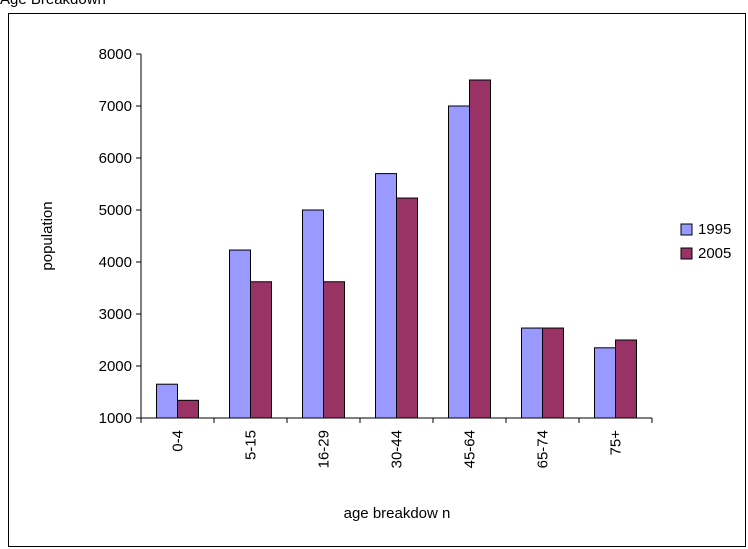 This screenshot has height=549, width=748. I want to click on x-axis-ticks: 0-4 5-15 16-29 30-44 45-64 65-74 75+, so click(396, 443).